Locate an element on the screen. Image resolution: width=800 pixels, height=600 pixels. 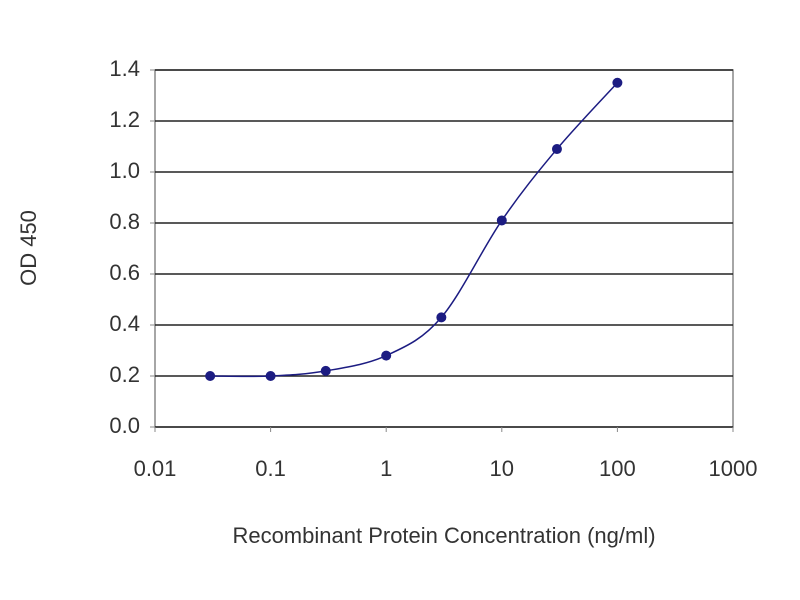
y-tick-label: 1.4 is located at coordinates (124, 68).